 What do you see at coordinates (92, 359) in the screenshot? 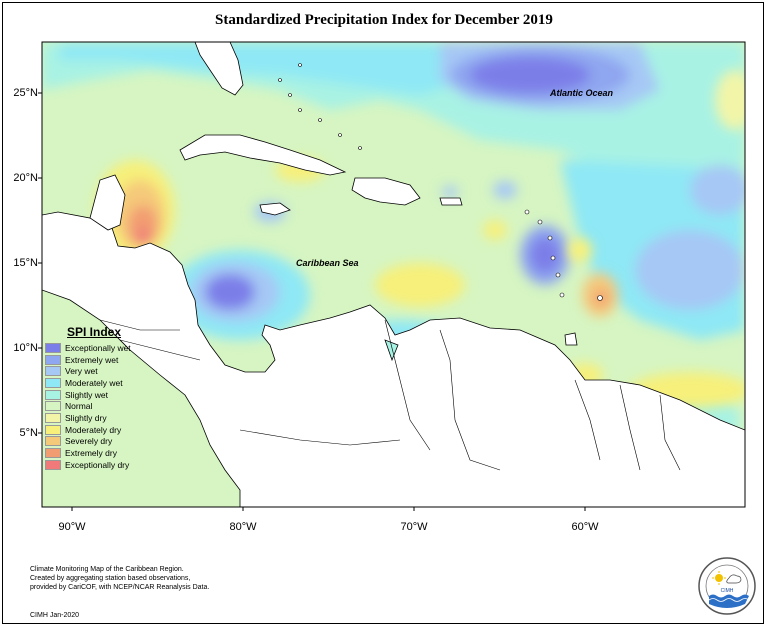
I see `legend-label: Extremely wet` at bounding box center [92, 359].